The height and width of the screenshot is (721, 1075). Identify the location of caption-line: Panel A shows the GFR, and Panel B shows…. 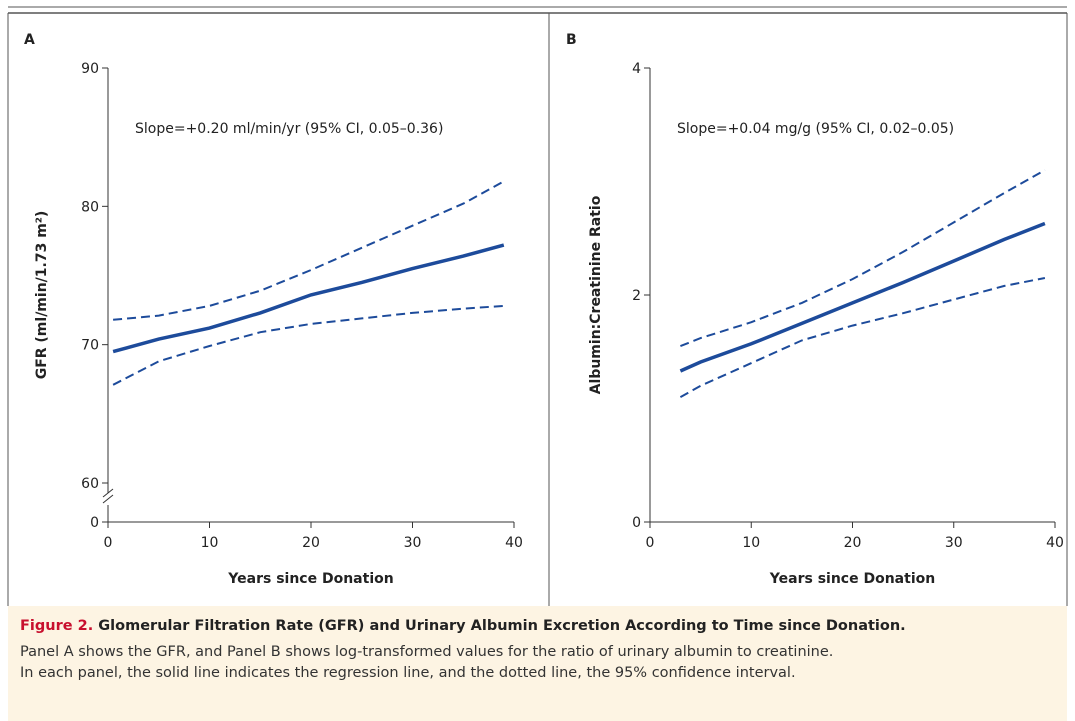
(427, 652).